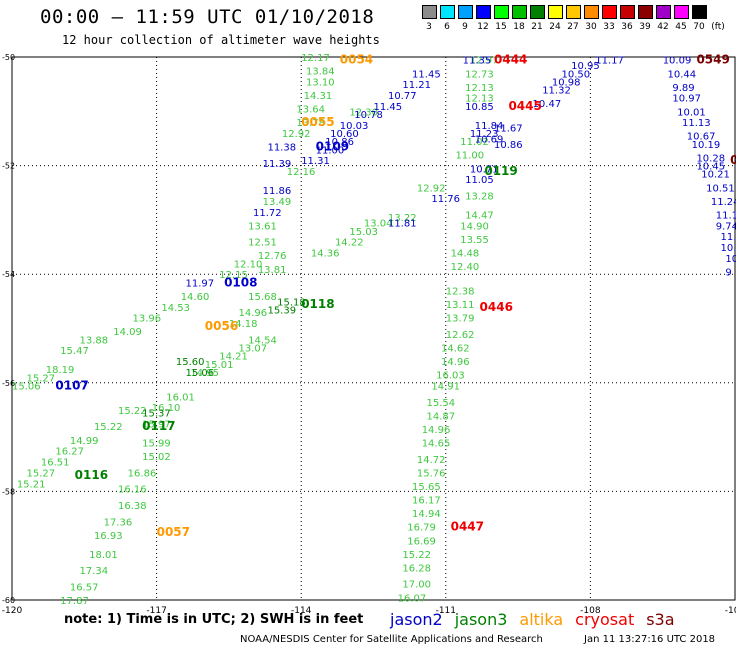  What do you see at coordinates (508, 145) in the screenshot?
I see `wave-height-label: 10.86` at bounding box center [508, 145].